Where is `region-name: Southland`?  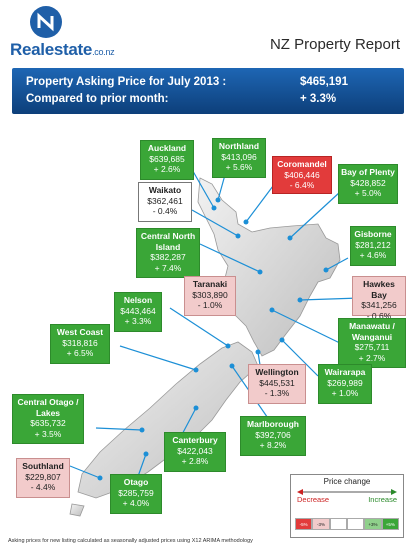 region-name: Southland is located at coordinates (43, 466).